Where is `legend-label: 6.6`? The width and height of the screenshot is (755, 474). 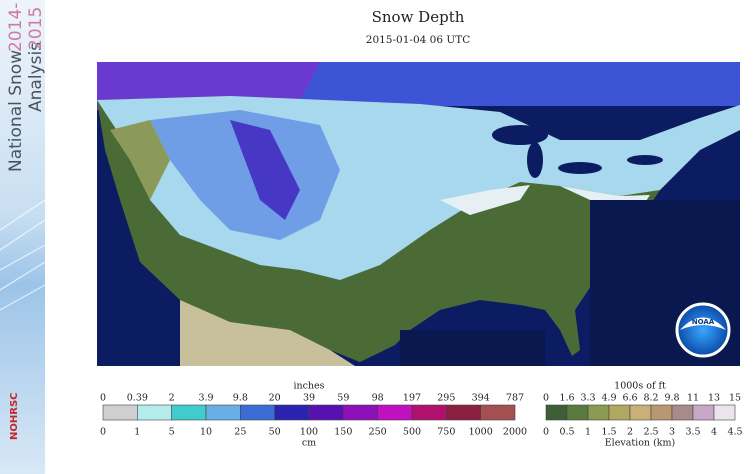 legend-label: 6.6 is located at coordinates (629, 398).